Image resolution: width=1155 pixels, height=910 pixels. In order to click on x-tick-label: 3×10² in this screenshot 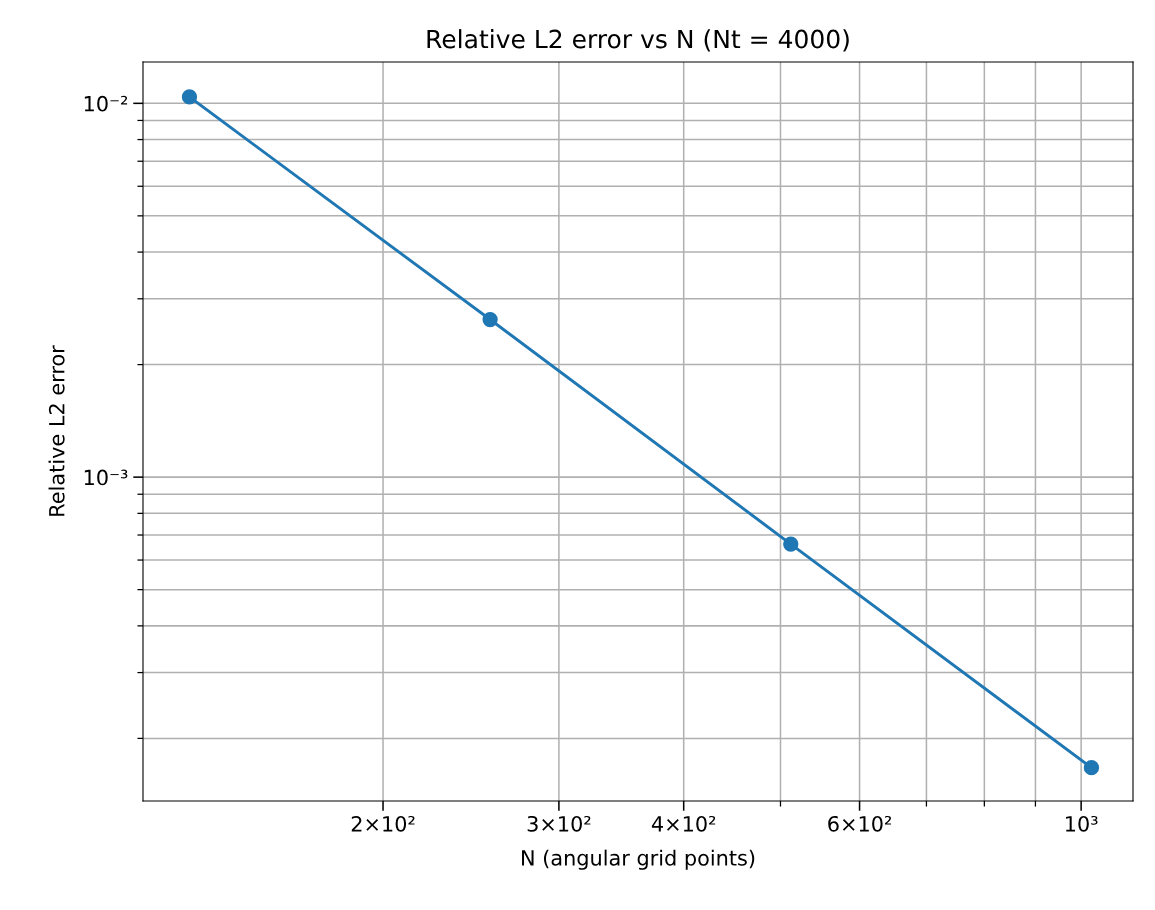, I will do `click(559, 823)`.